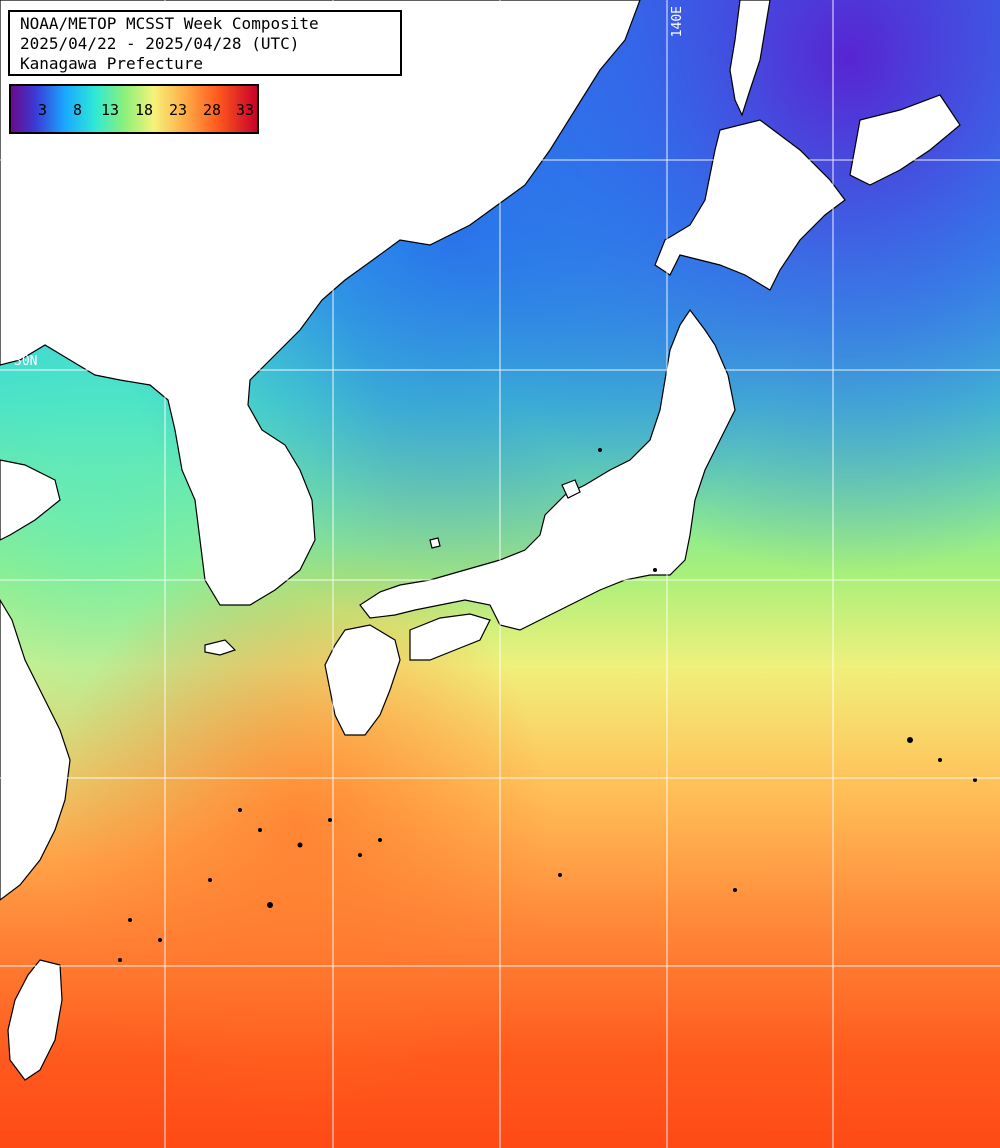  Describe the element at coordinates (110, 110) in the screenshot. I see `legend-tick: 13` at that location.